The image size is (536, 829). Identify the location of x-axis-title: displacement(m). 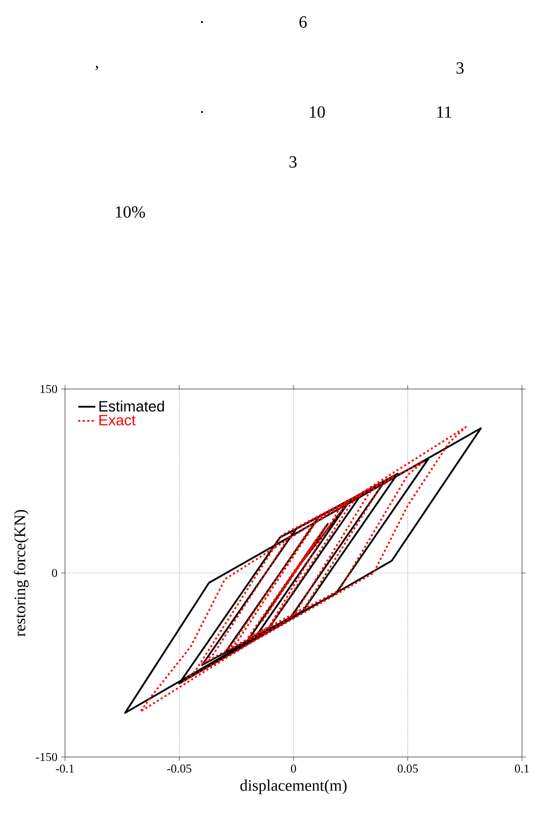
(293, 787).